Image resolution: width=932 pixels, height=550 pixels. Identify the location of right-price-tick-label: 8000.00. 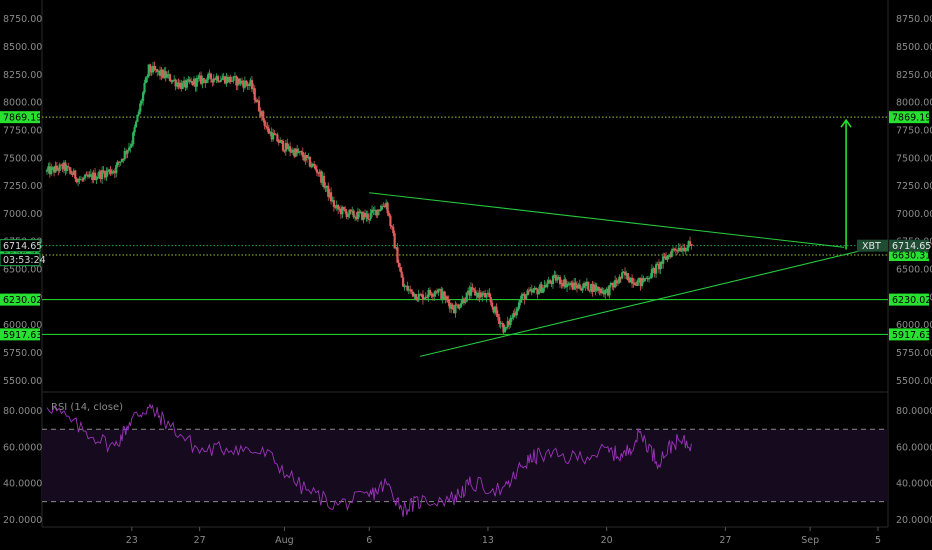
(914, 103).